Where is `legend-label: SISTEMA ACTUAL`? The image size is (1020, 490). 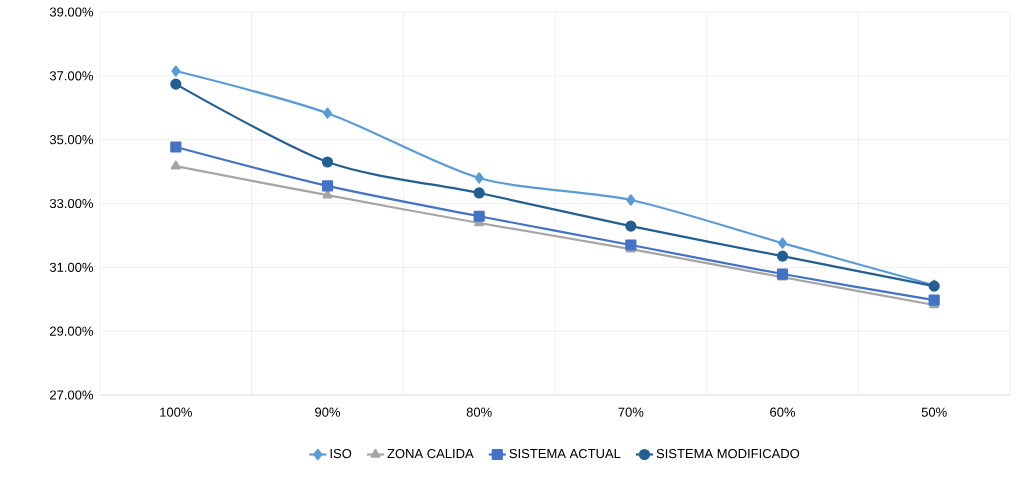 legend-label: SISTEMA ACTUAL is located at coordinates (565, 453).